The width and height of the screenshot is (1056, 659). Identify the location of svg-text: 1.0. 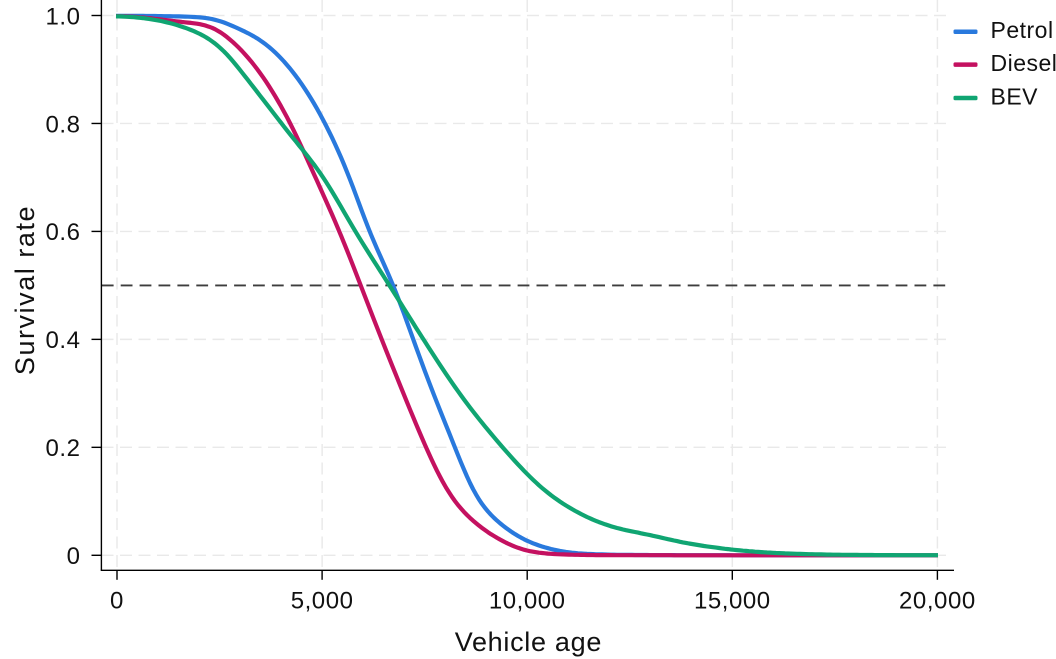
(62, 16).